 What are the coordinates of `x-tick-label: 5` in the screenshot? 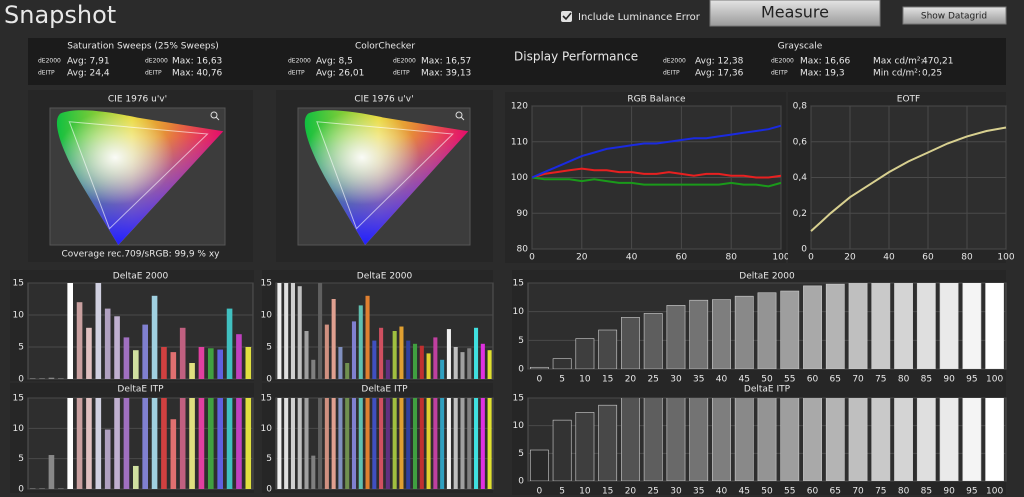 It's located at (562, 380).